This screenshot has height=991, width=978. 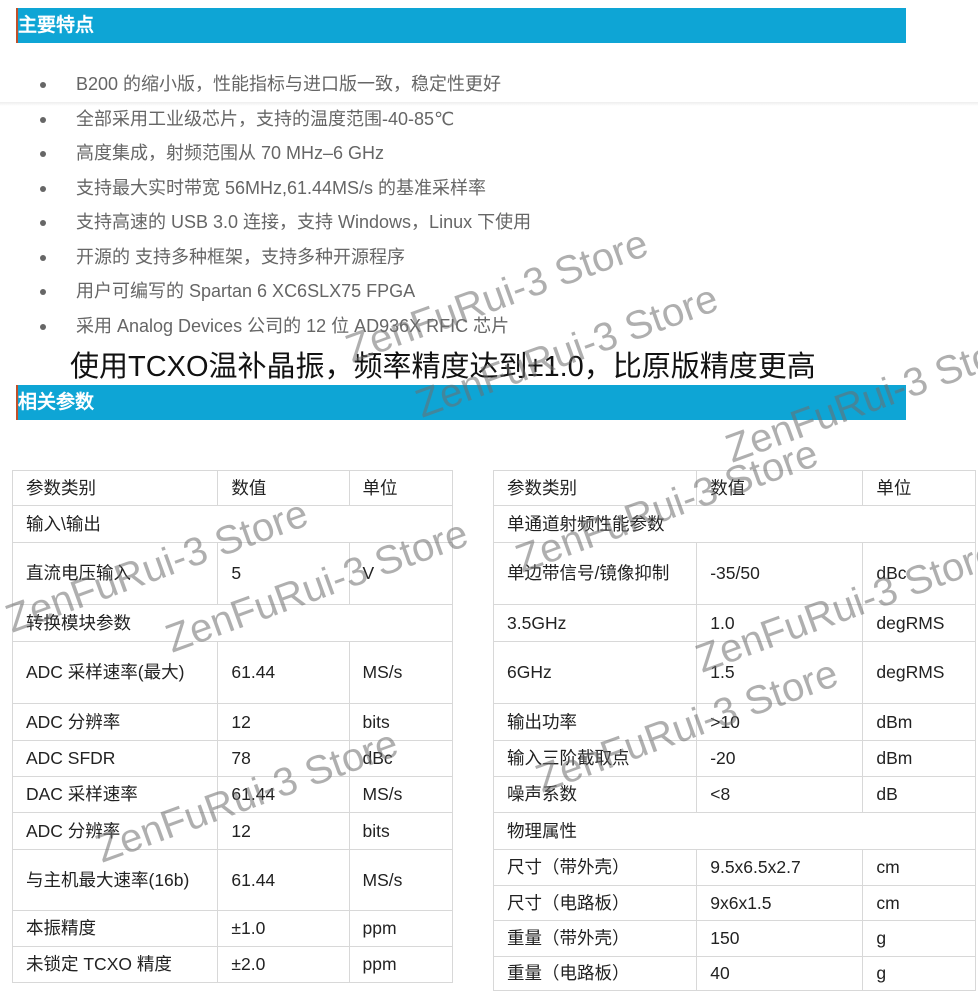 What do you see at coordinates (919, 794) in the screenshot?
I see `unit-cell: dB` at bounding box center [919, 794].